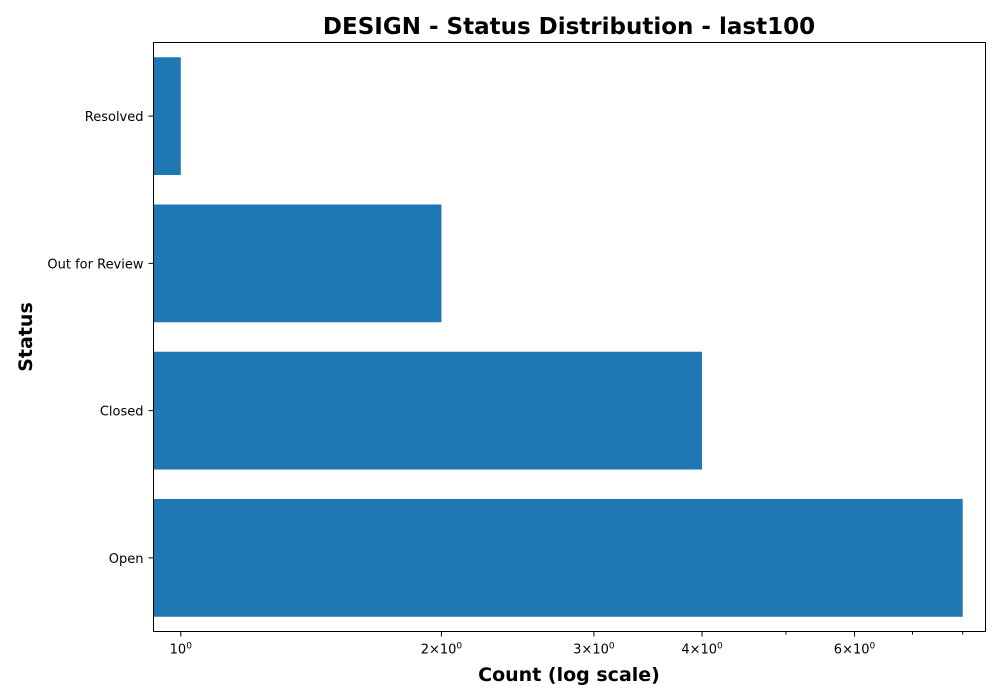  Describe the element at coordinates (567, 644) in the screenshot. I see `x-axis-ticks: 100 2×100 3×100 4×100 6×100` at that location.